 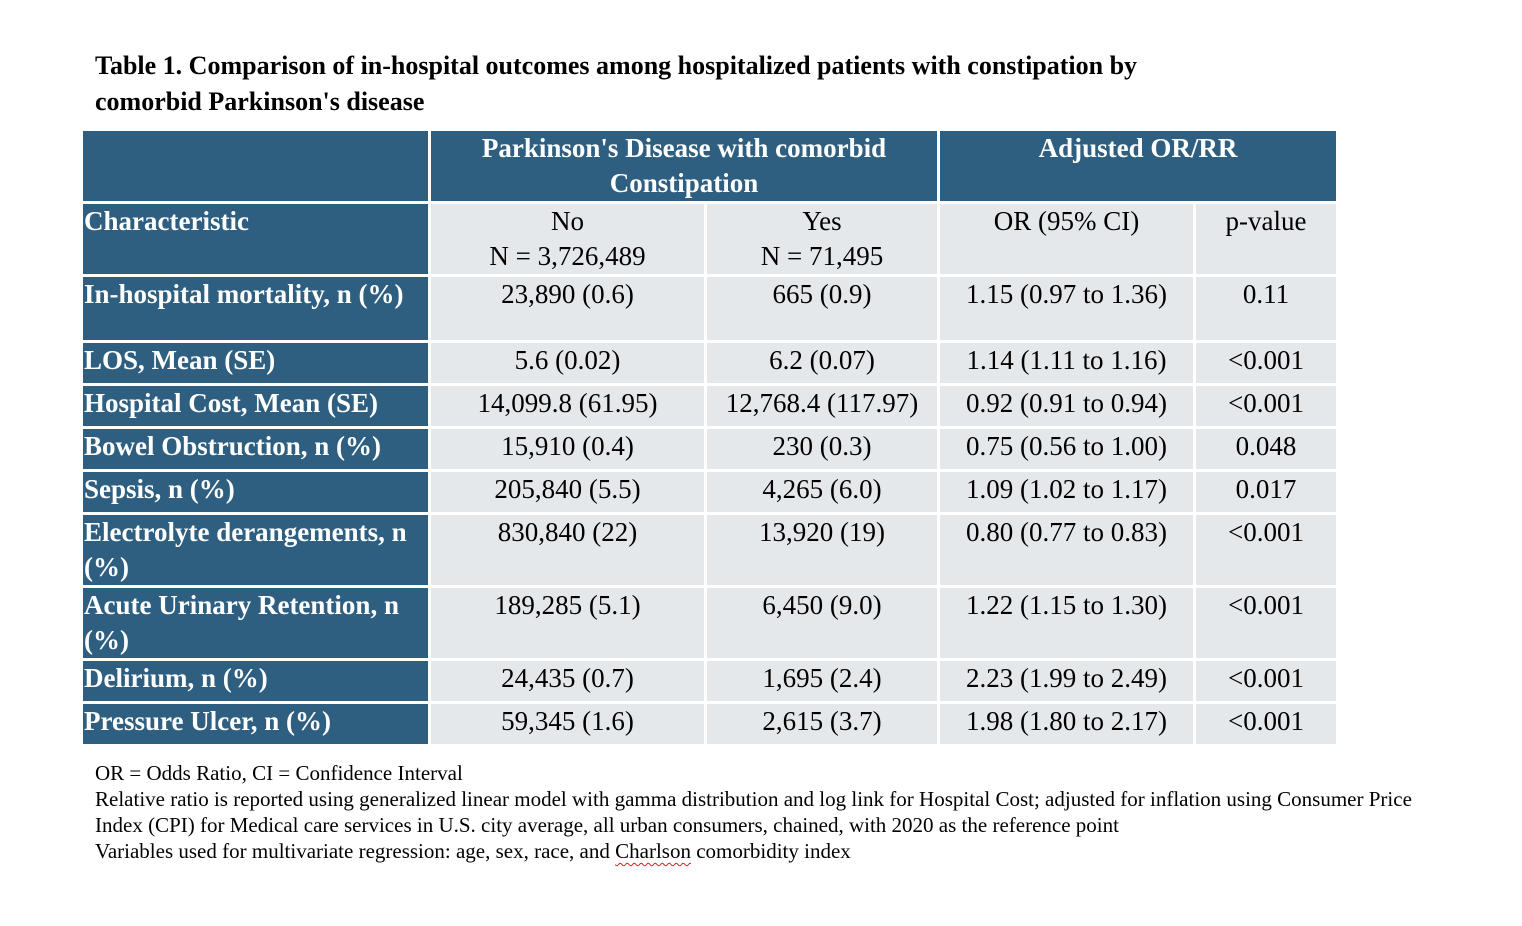 I want to click on pd-group-header-line2: Constipation, so click(x=684, y=183).